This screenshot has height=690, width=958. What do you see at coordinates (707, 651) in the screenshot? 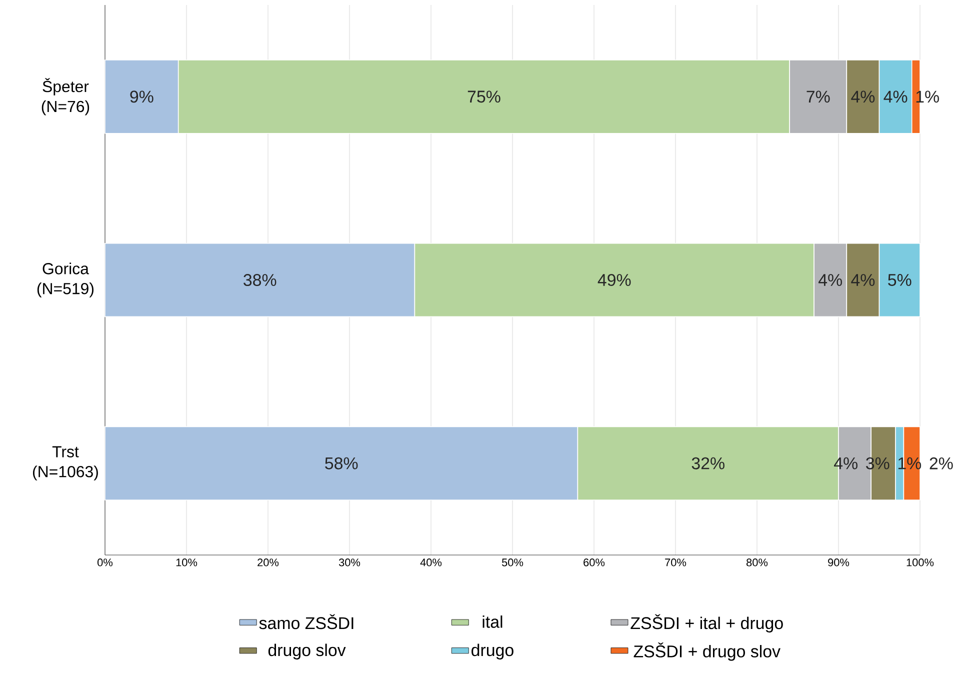
I see `legend-label: ZSŠDI + drugo slov` at bounding box center [707, 651].